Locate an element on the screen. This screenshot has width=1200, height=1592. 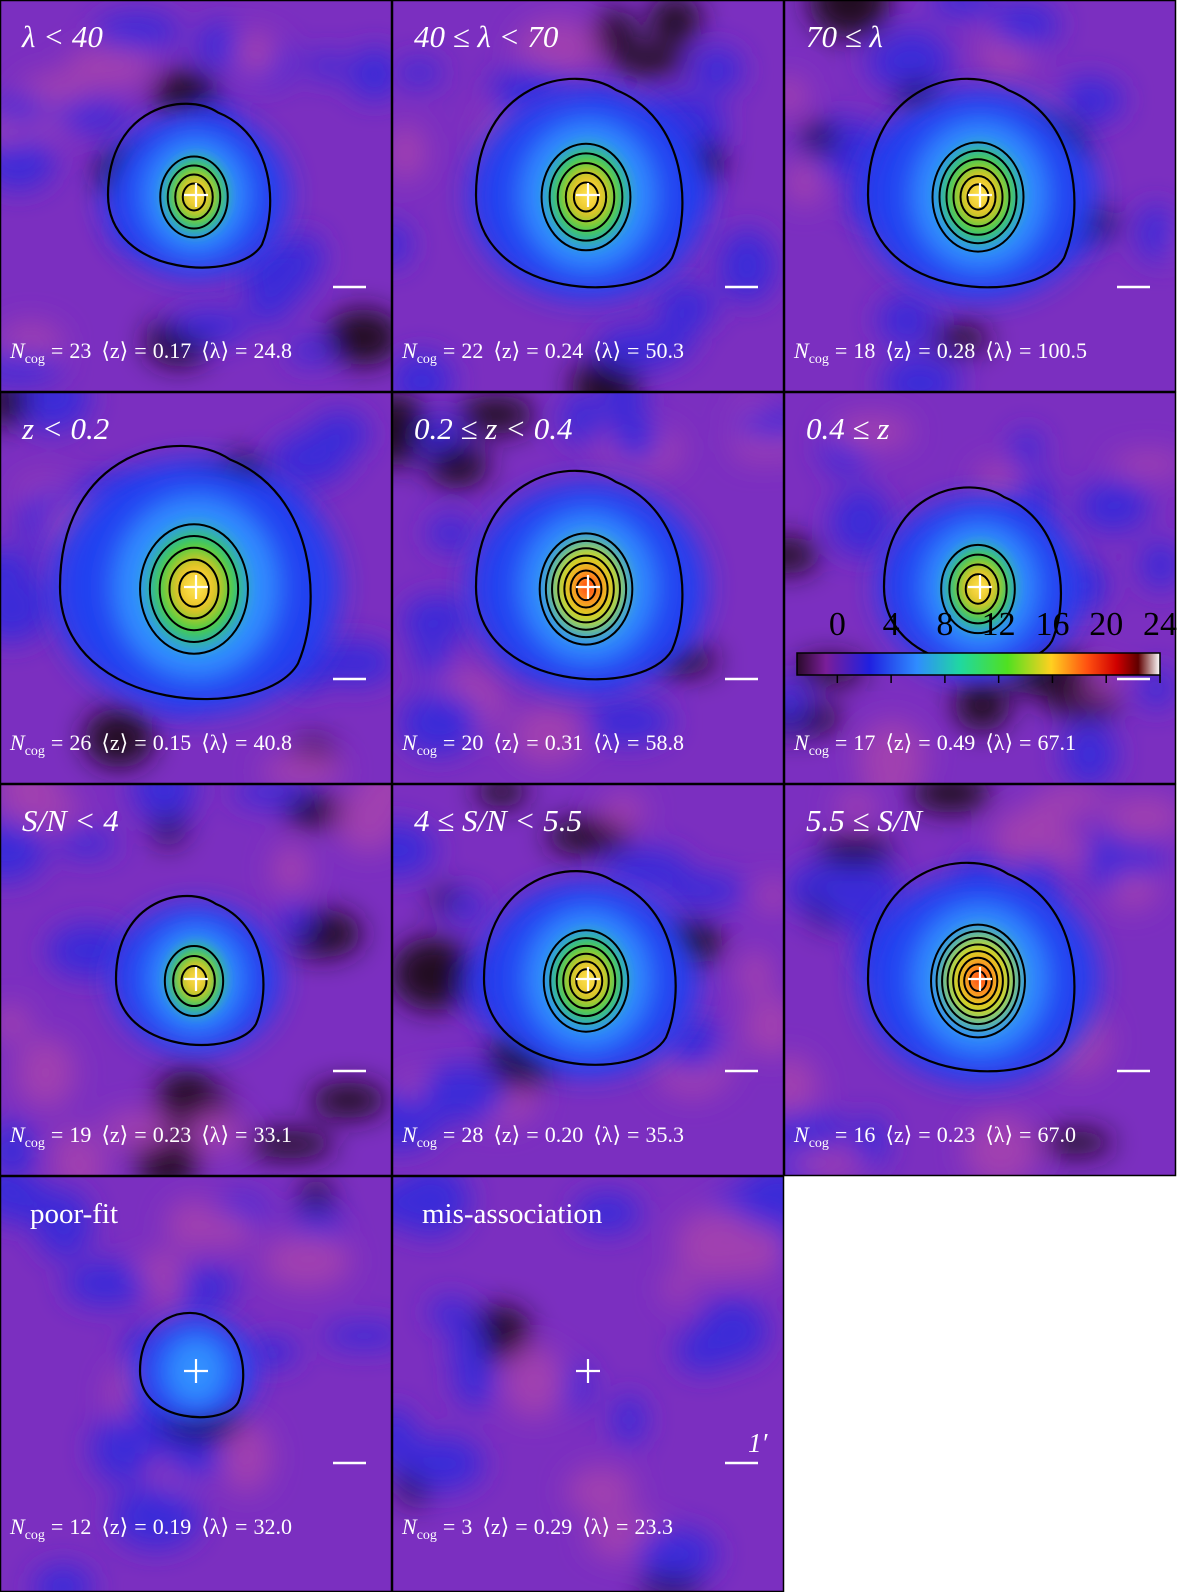
stat-part: 33.1 is located at coordinates (272, 1134).